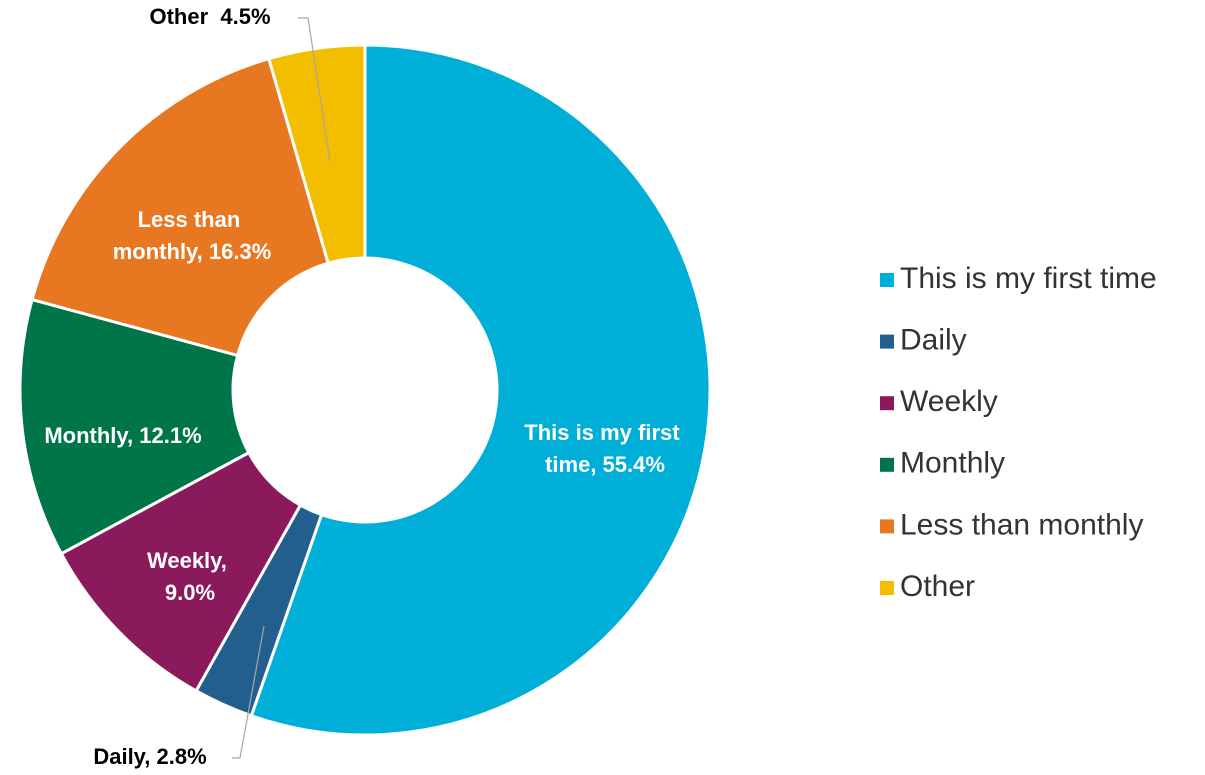 This screenshot has height=775, width=1205. I want to click on data-label: Less than monthly, 16.3%, so click(192, 235).